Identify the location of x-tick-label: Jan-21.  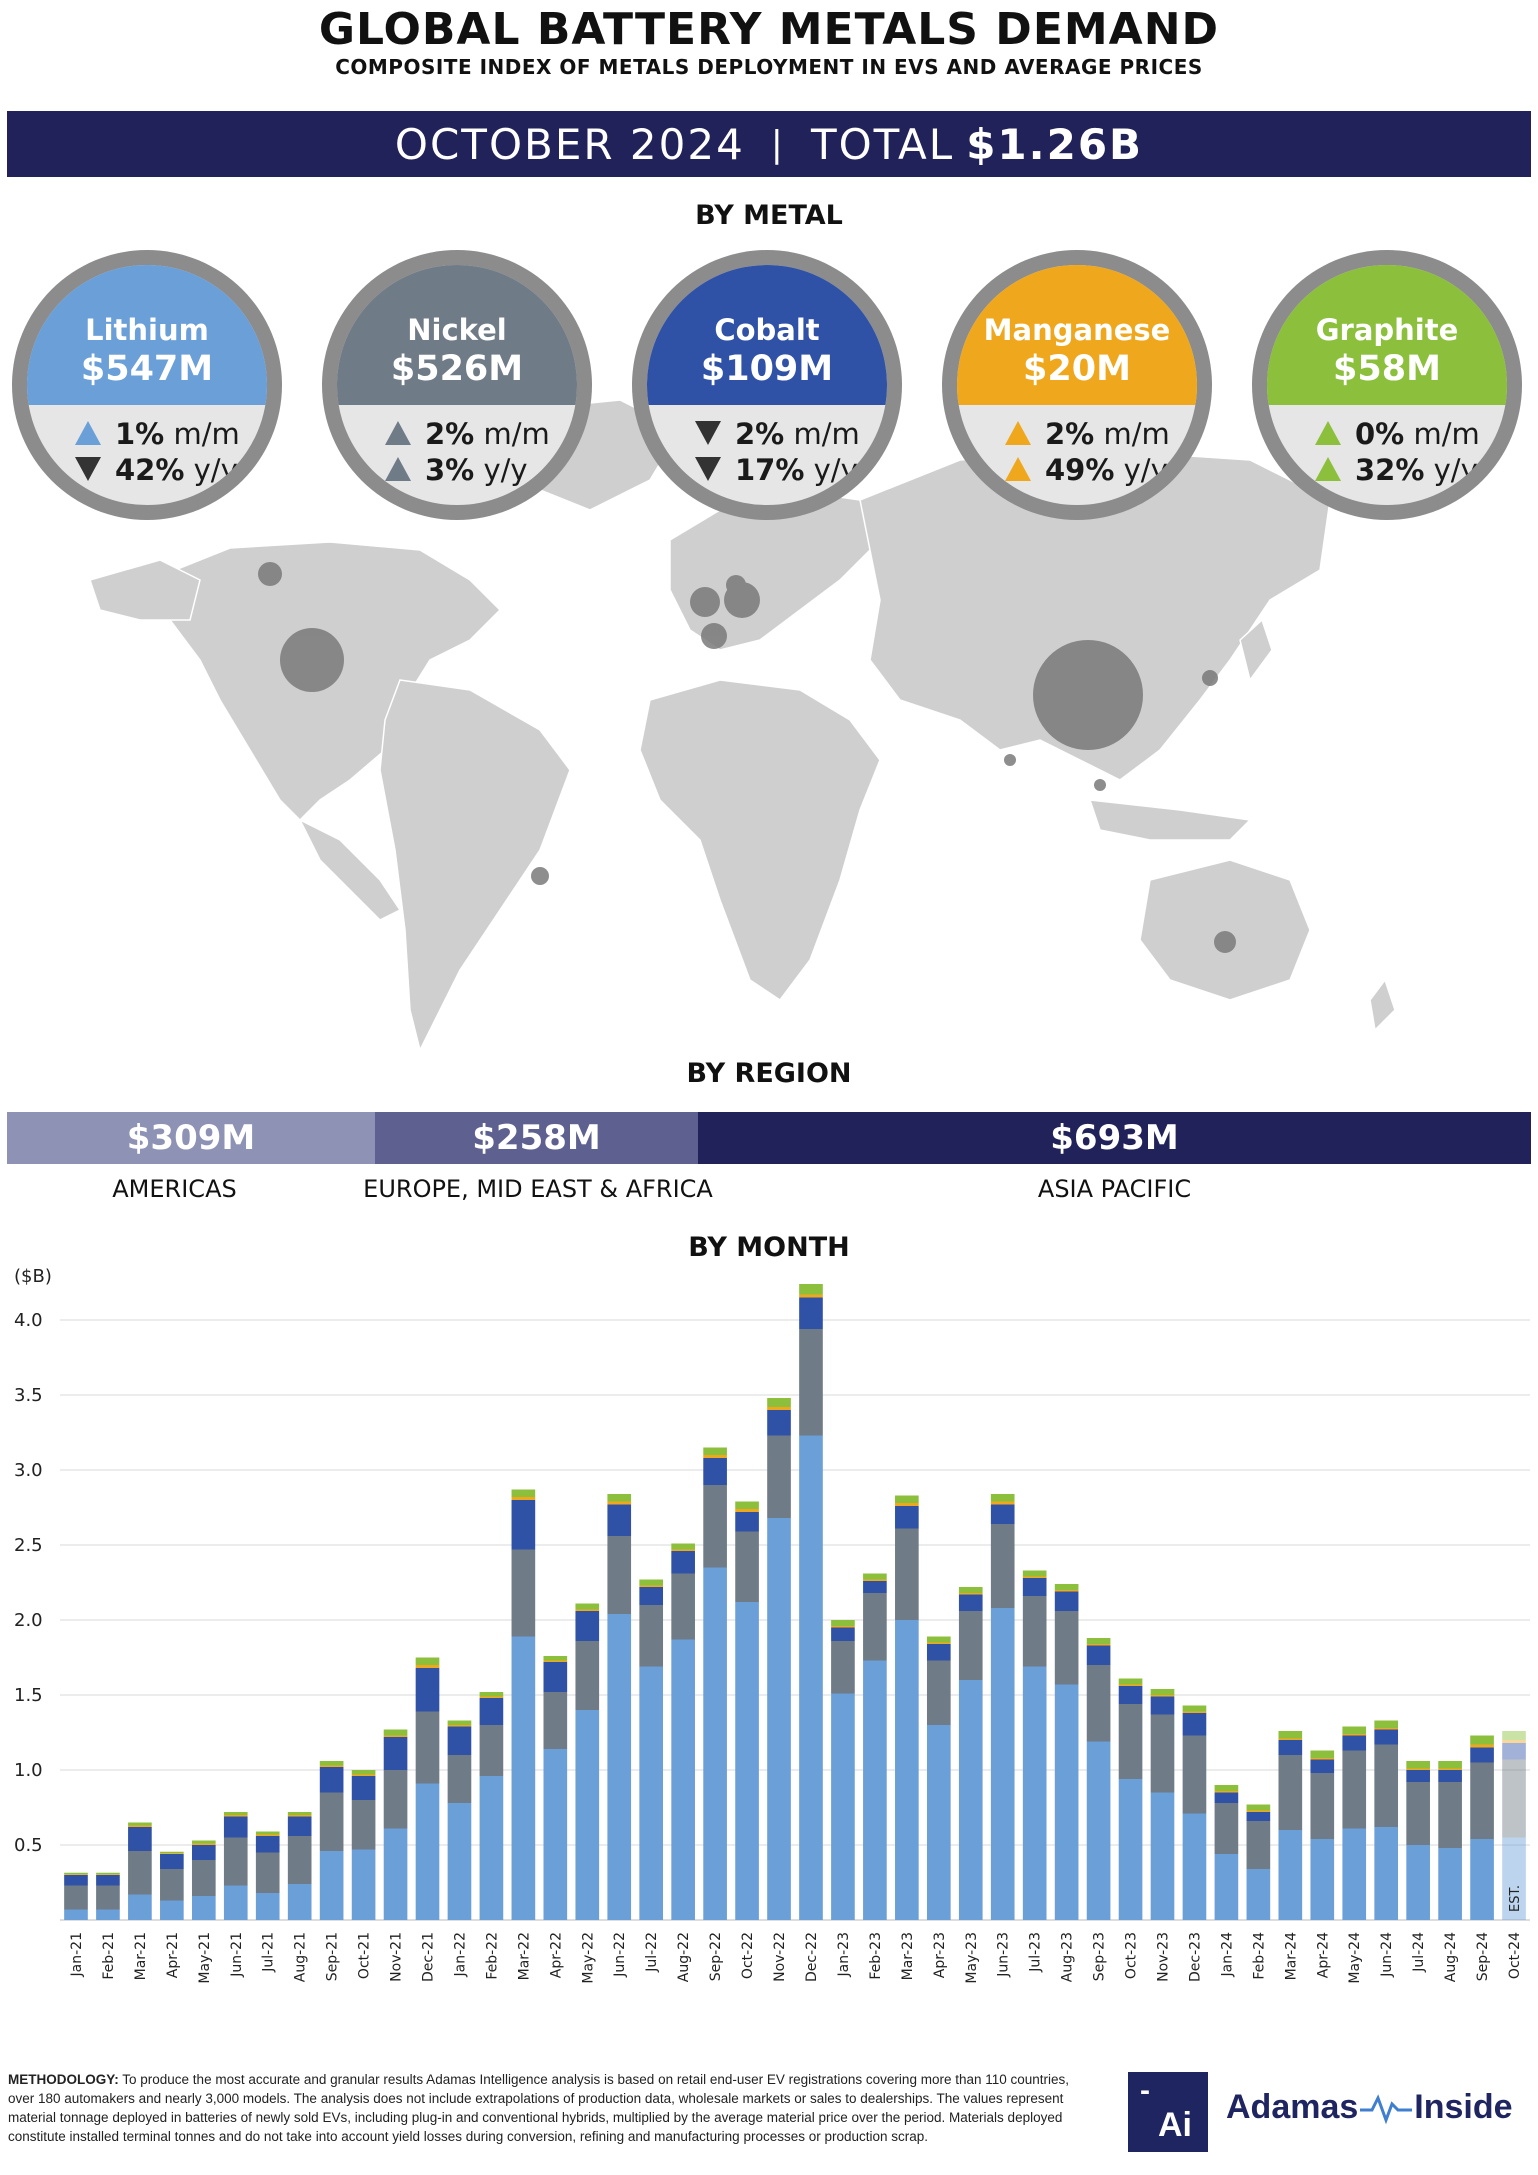
(77, 1954).